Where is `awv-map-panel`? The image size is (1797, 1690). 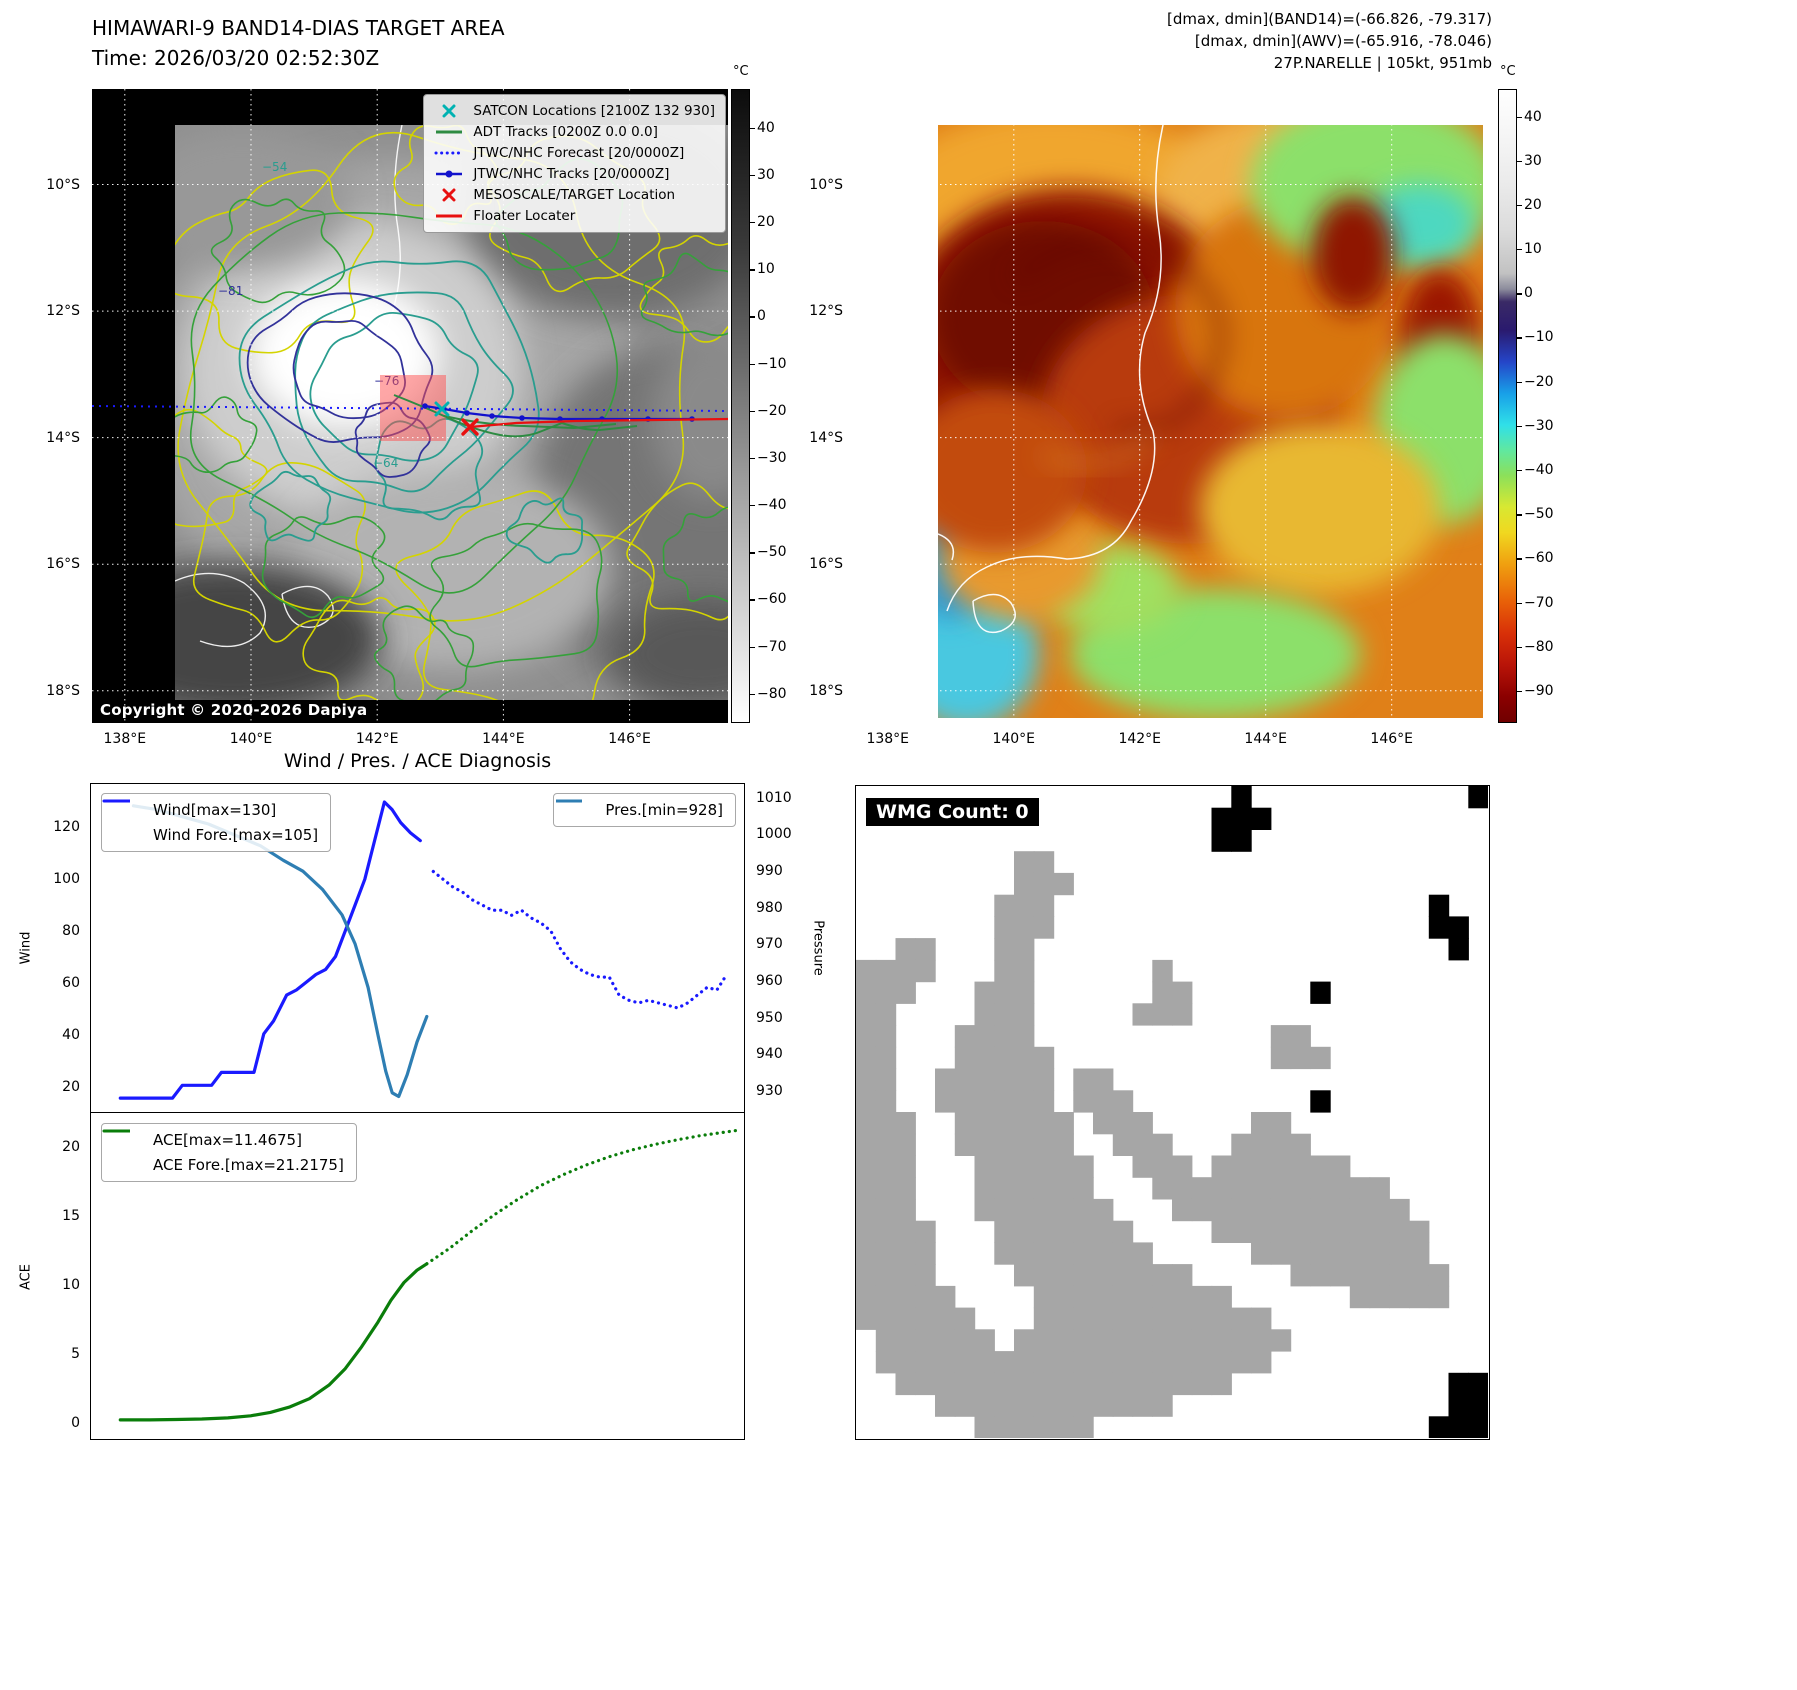
awv-map-panel is located at coordinates (1172, 406).